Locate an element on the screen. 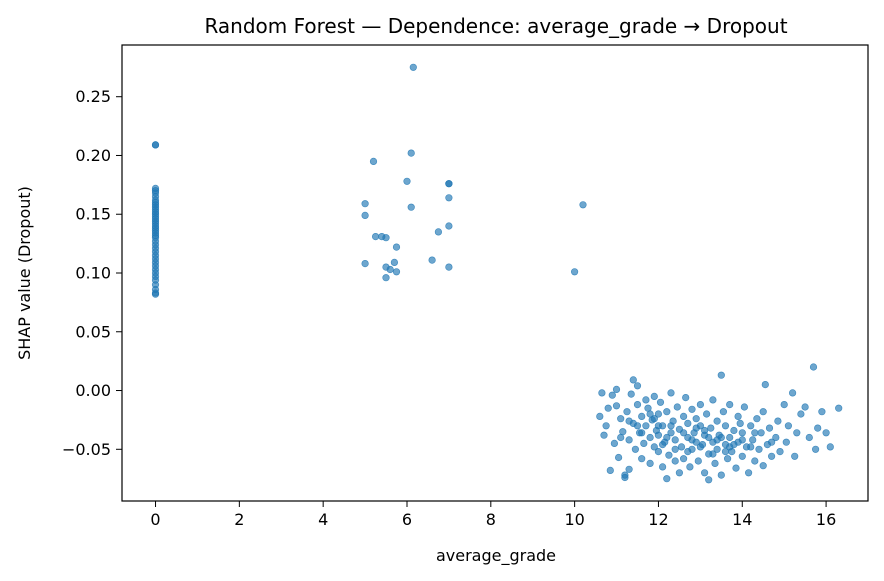 This screenshot has height=581, width=884. y-tick-label: −0.05 is located at coordinates (86, 449).